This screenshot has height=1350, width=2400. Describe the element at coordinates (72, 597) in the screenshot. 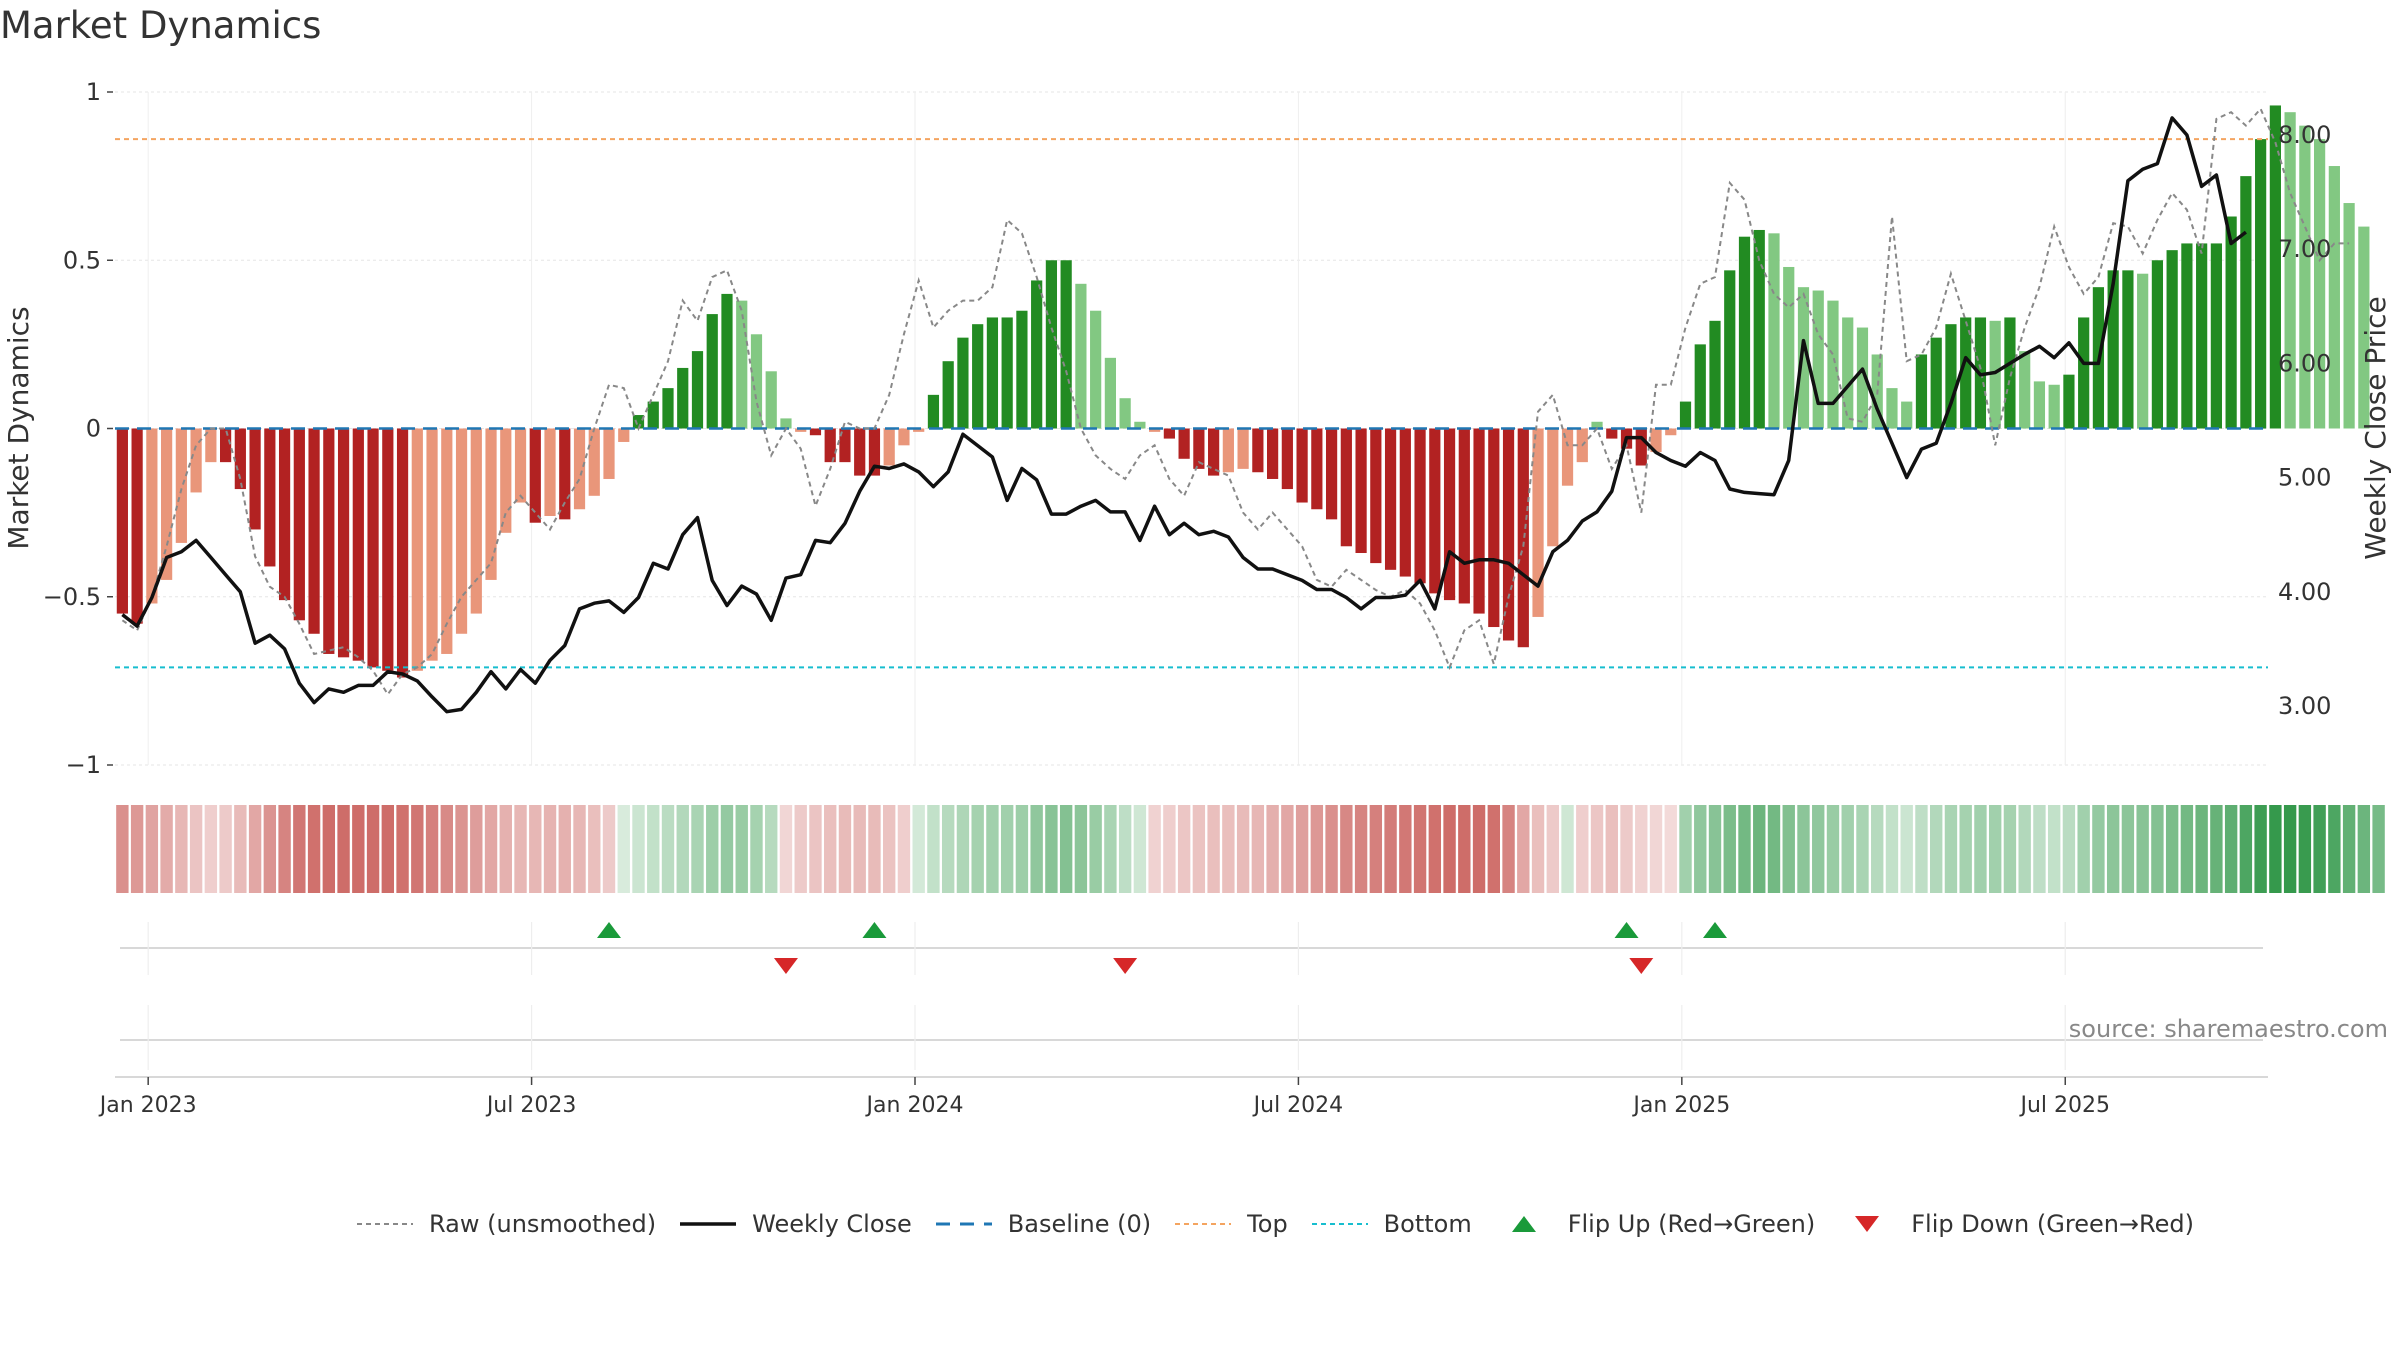

I see `y-tick-label: −0.5` at that location.